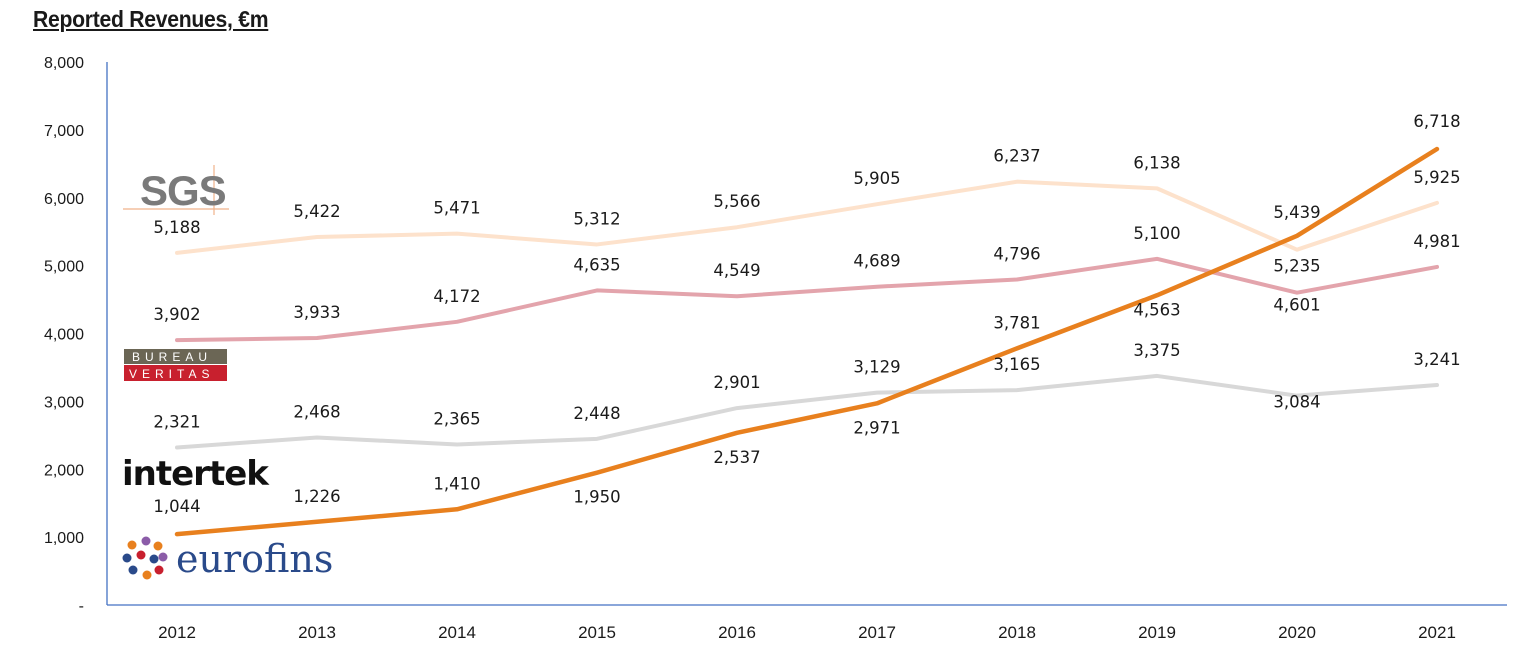 The image size is (1522, 657). Describe the element at coordinates (176, 227) in the screenshot. I see `data-label: 5,188` at that location.